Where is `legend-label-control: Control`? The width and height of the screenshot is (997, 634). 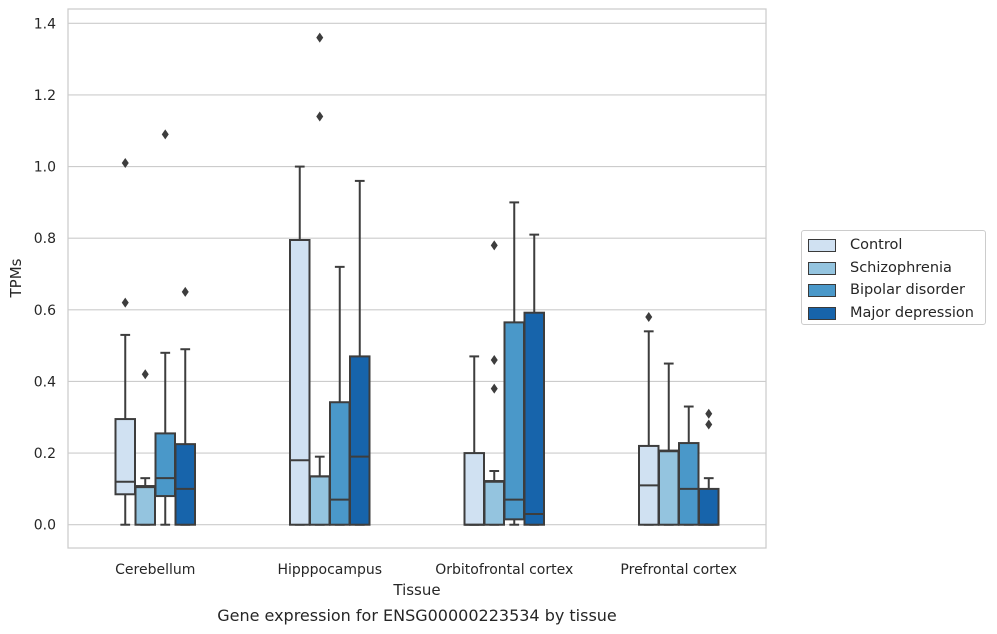
legend-label-control: Control is located at coordinates (876, 245).